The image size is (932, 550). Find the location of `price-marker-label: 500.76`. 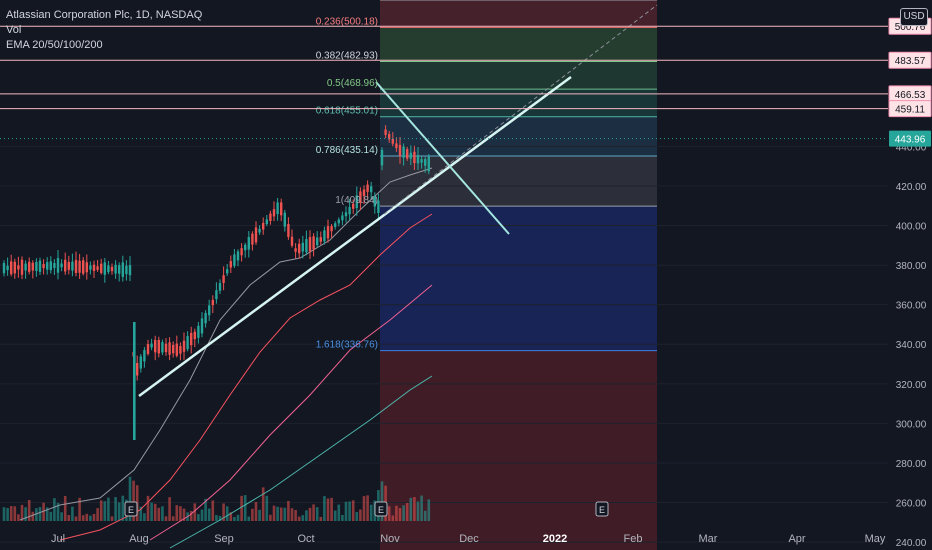

price-marker-label: 500.76 is located at coordinates (910, 27).